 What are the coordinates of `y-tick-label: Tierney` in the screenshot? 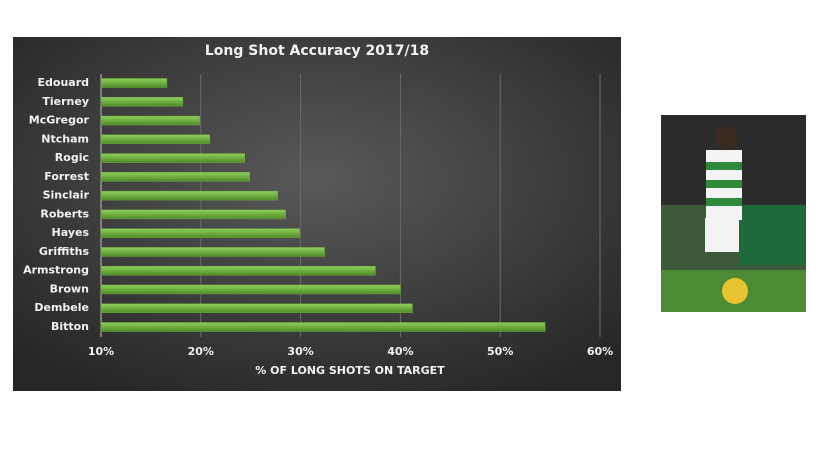 It's located at (65, 101).